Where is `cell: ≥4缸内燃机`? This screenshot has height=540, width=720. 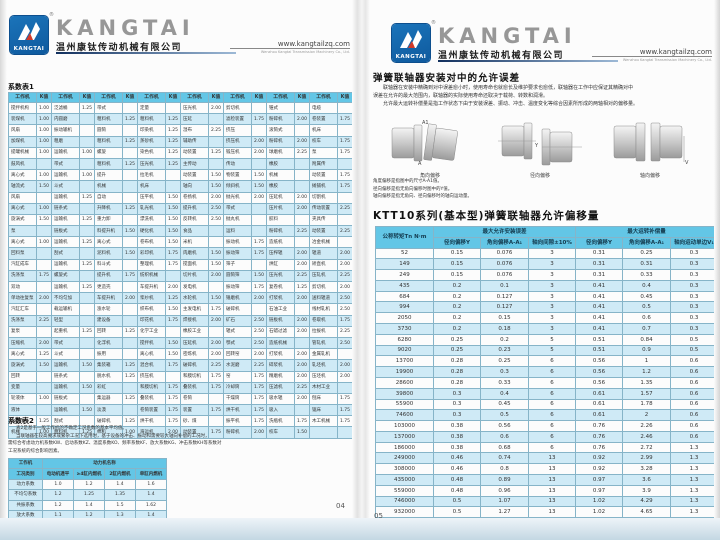 cell: ≥4缸内燃机 is located at coordinates (89, 474).